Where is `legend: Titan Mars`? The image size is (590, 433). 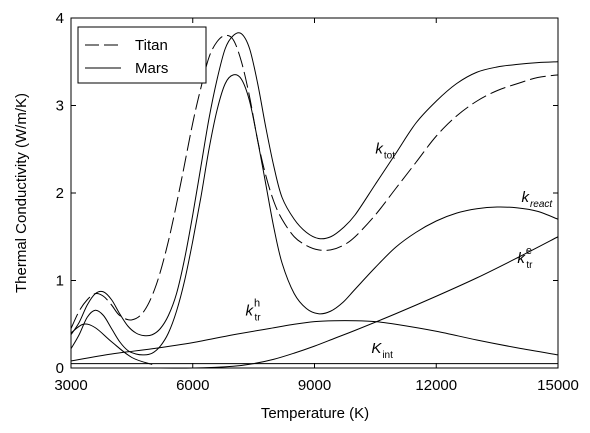
legend: Titan Mars is located at coordinates (142, 55).